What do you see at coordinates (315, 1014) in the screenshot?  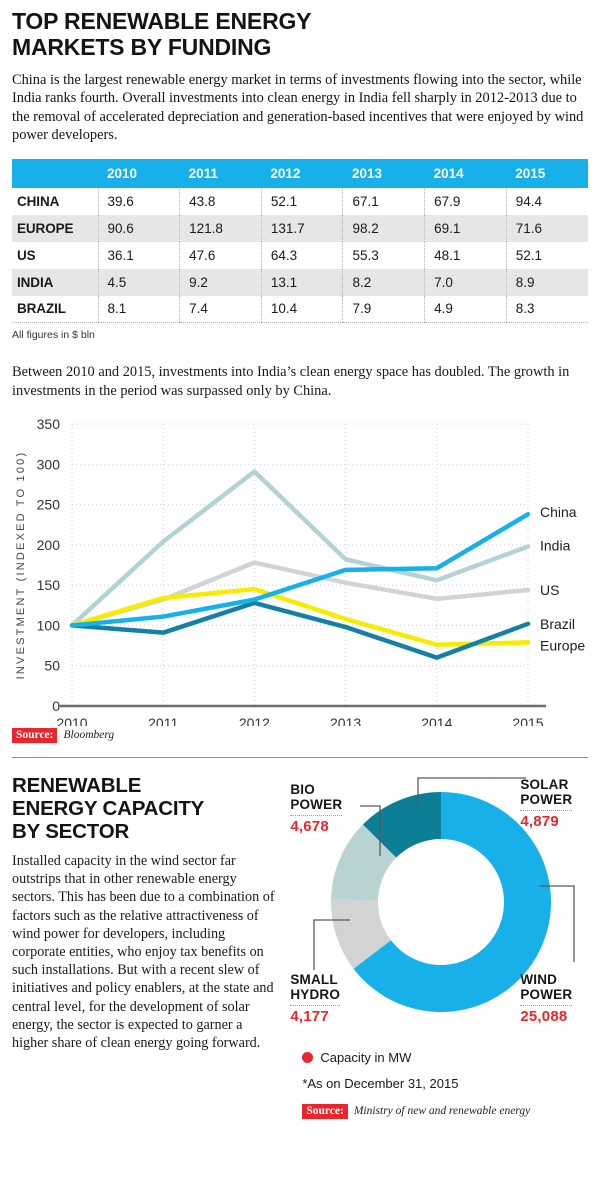 I see `hydro-value: 4,177` at bounding box center [315, 1014].